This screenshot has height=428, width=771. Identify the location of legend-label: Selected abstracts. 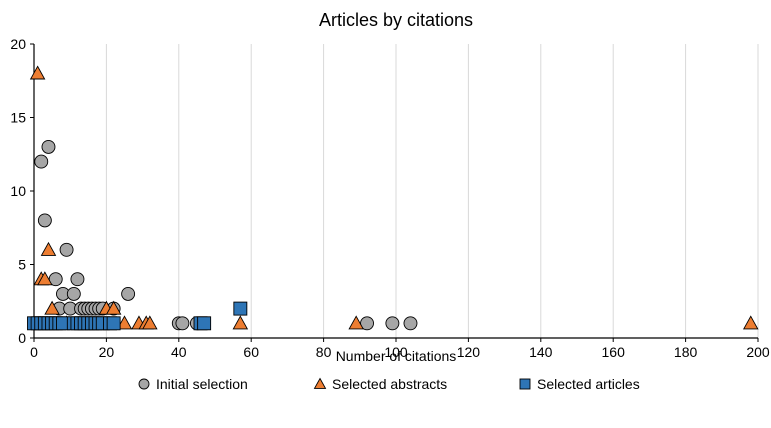
(389, 384).